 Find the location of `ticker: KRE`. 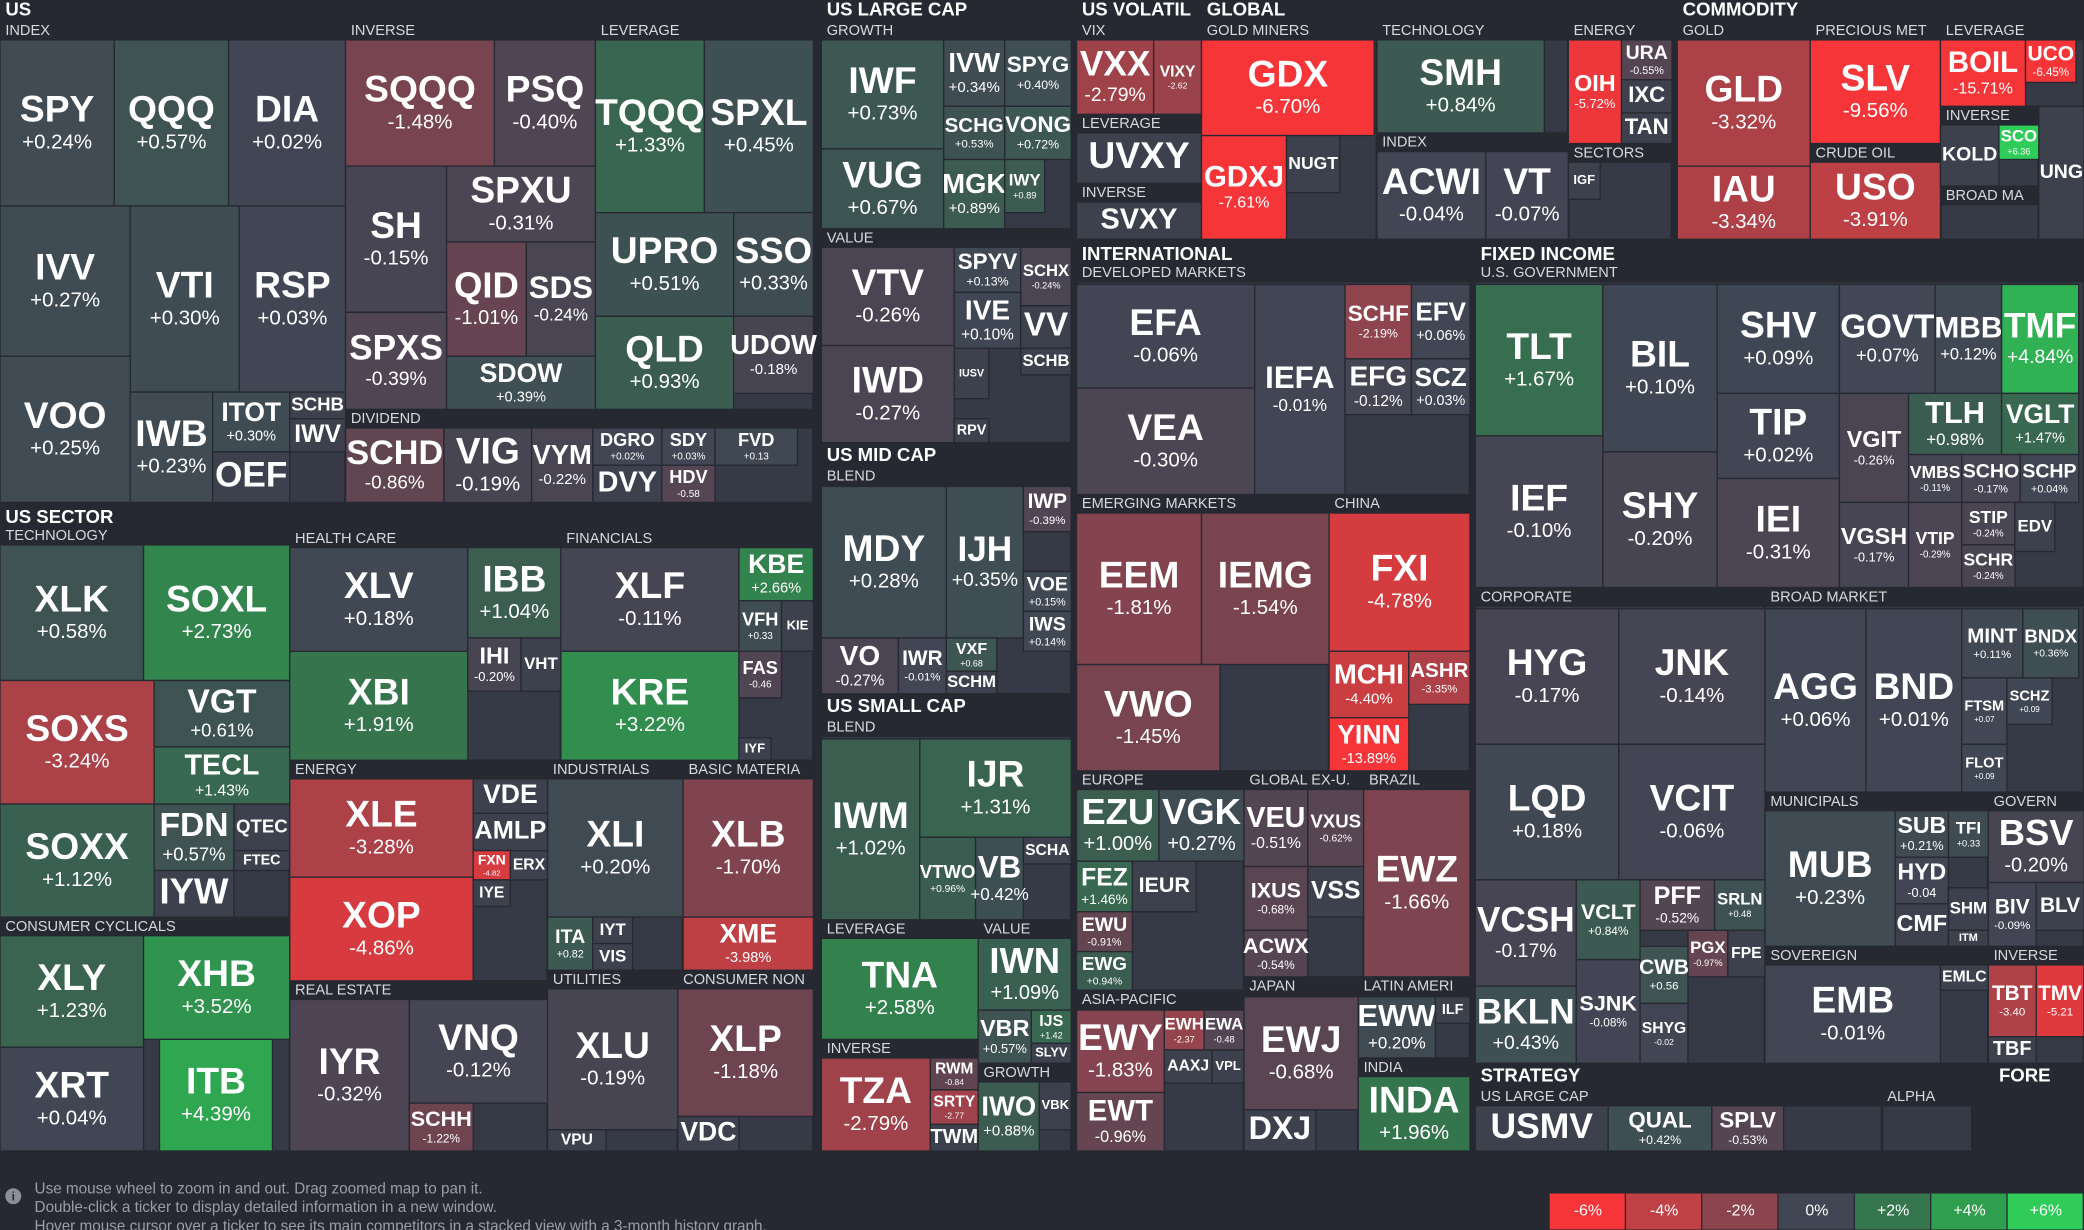

ticker: KRE is located at coordinates (650, 691).